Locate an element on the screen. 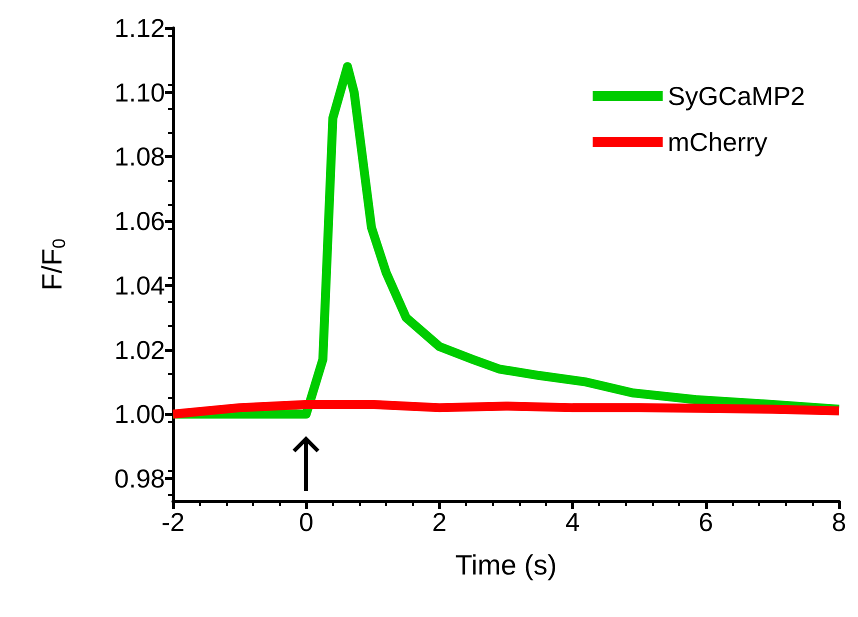  y-tick-label: 1.00 is located at coordinates (139, 414).